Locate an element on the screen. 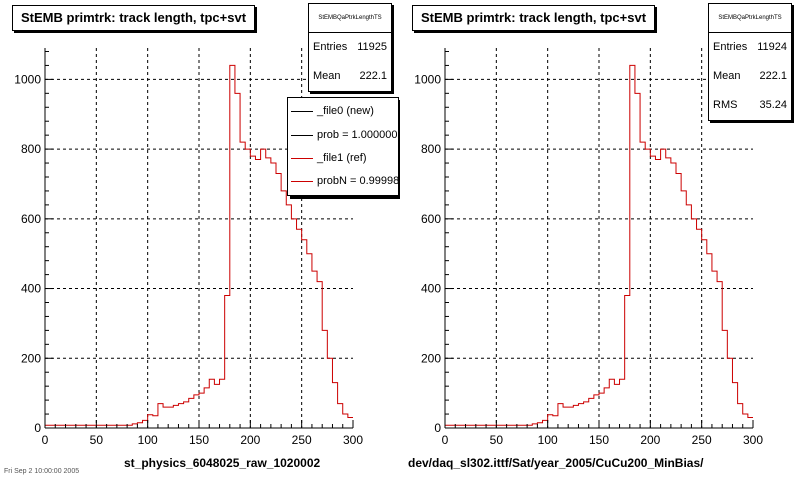  timestamp: Fri Sep 2 10:00:00 2005 is located at coordinates (42, 471).